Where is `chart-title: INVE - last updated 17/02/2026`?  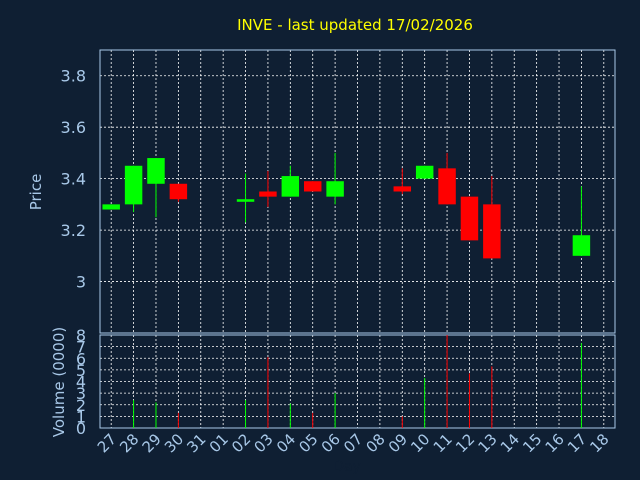 chart-title: INVE - last updated 17/02/2026 is located at coordinates (355, 25).